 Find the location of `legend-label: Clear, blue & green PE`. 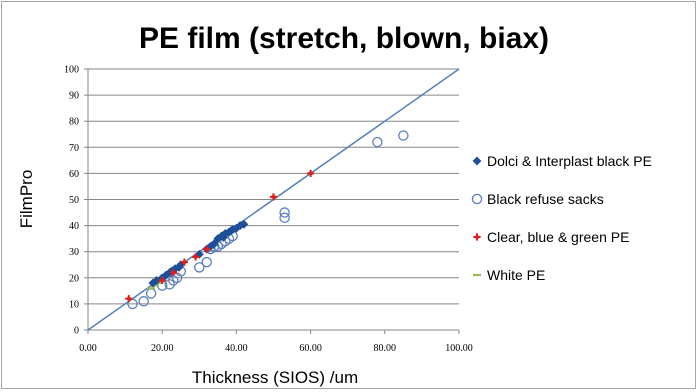

legend-label: Clear, blue & green PE is located at coordinates (558, 237).